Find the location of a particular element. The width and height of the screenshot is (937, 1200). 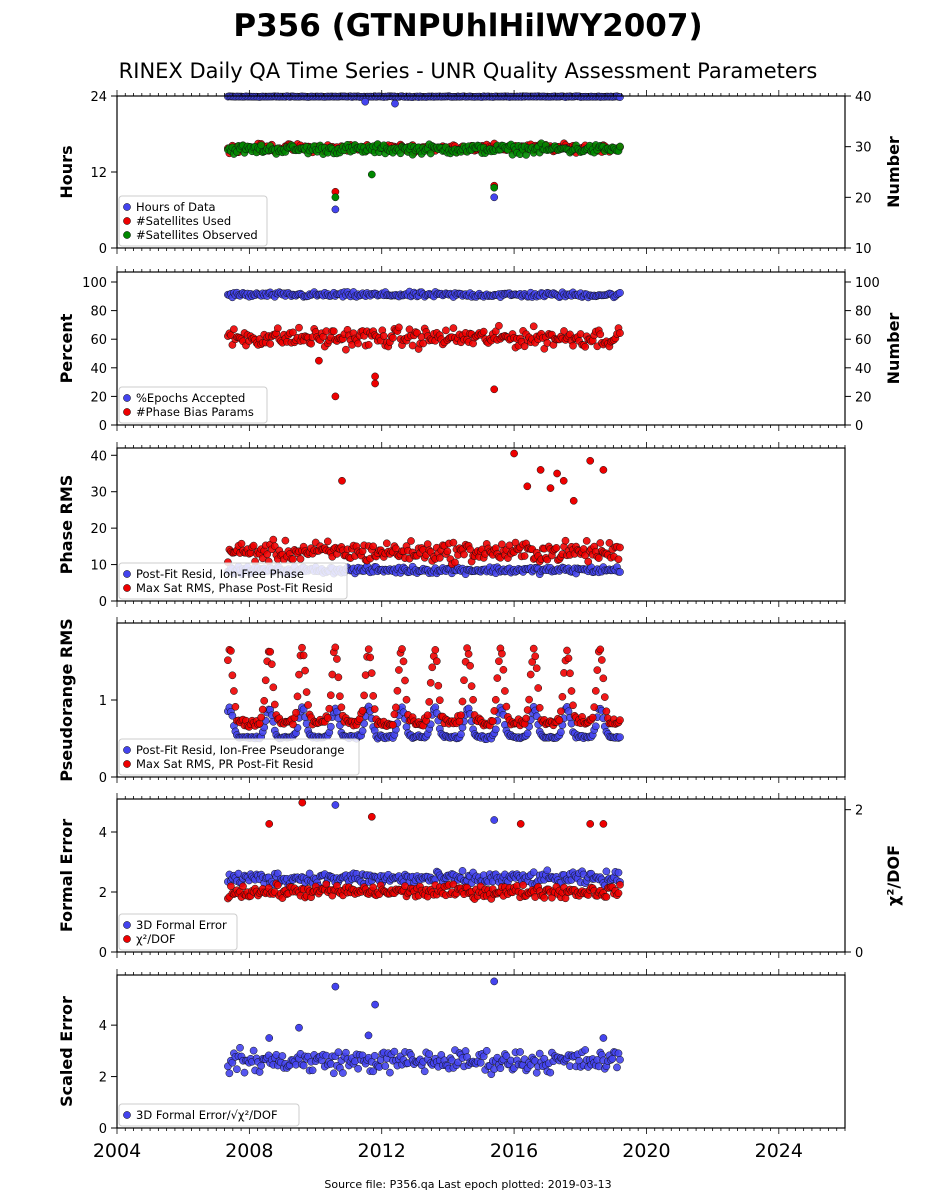

x-tick-label: 2024 is located at coordinates (779, 1151).